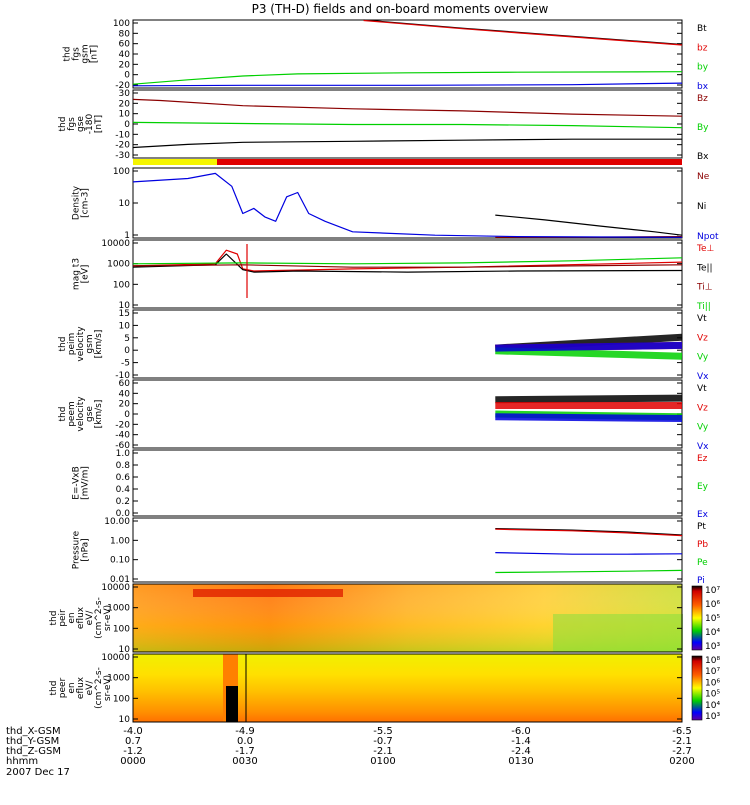 This screenshot has height=805, width=750. What do you see at coordinates (382, 761) in the screenshot?
I see `x-axis-value: 0100` at bounding box center [382, 761].